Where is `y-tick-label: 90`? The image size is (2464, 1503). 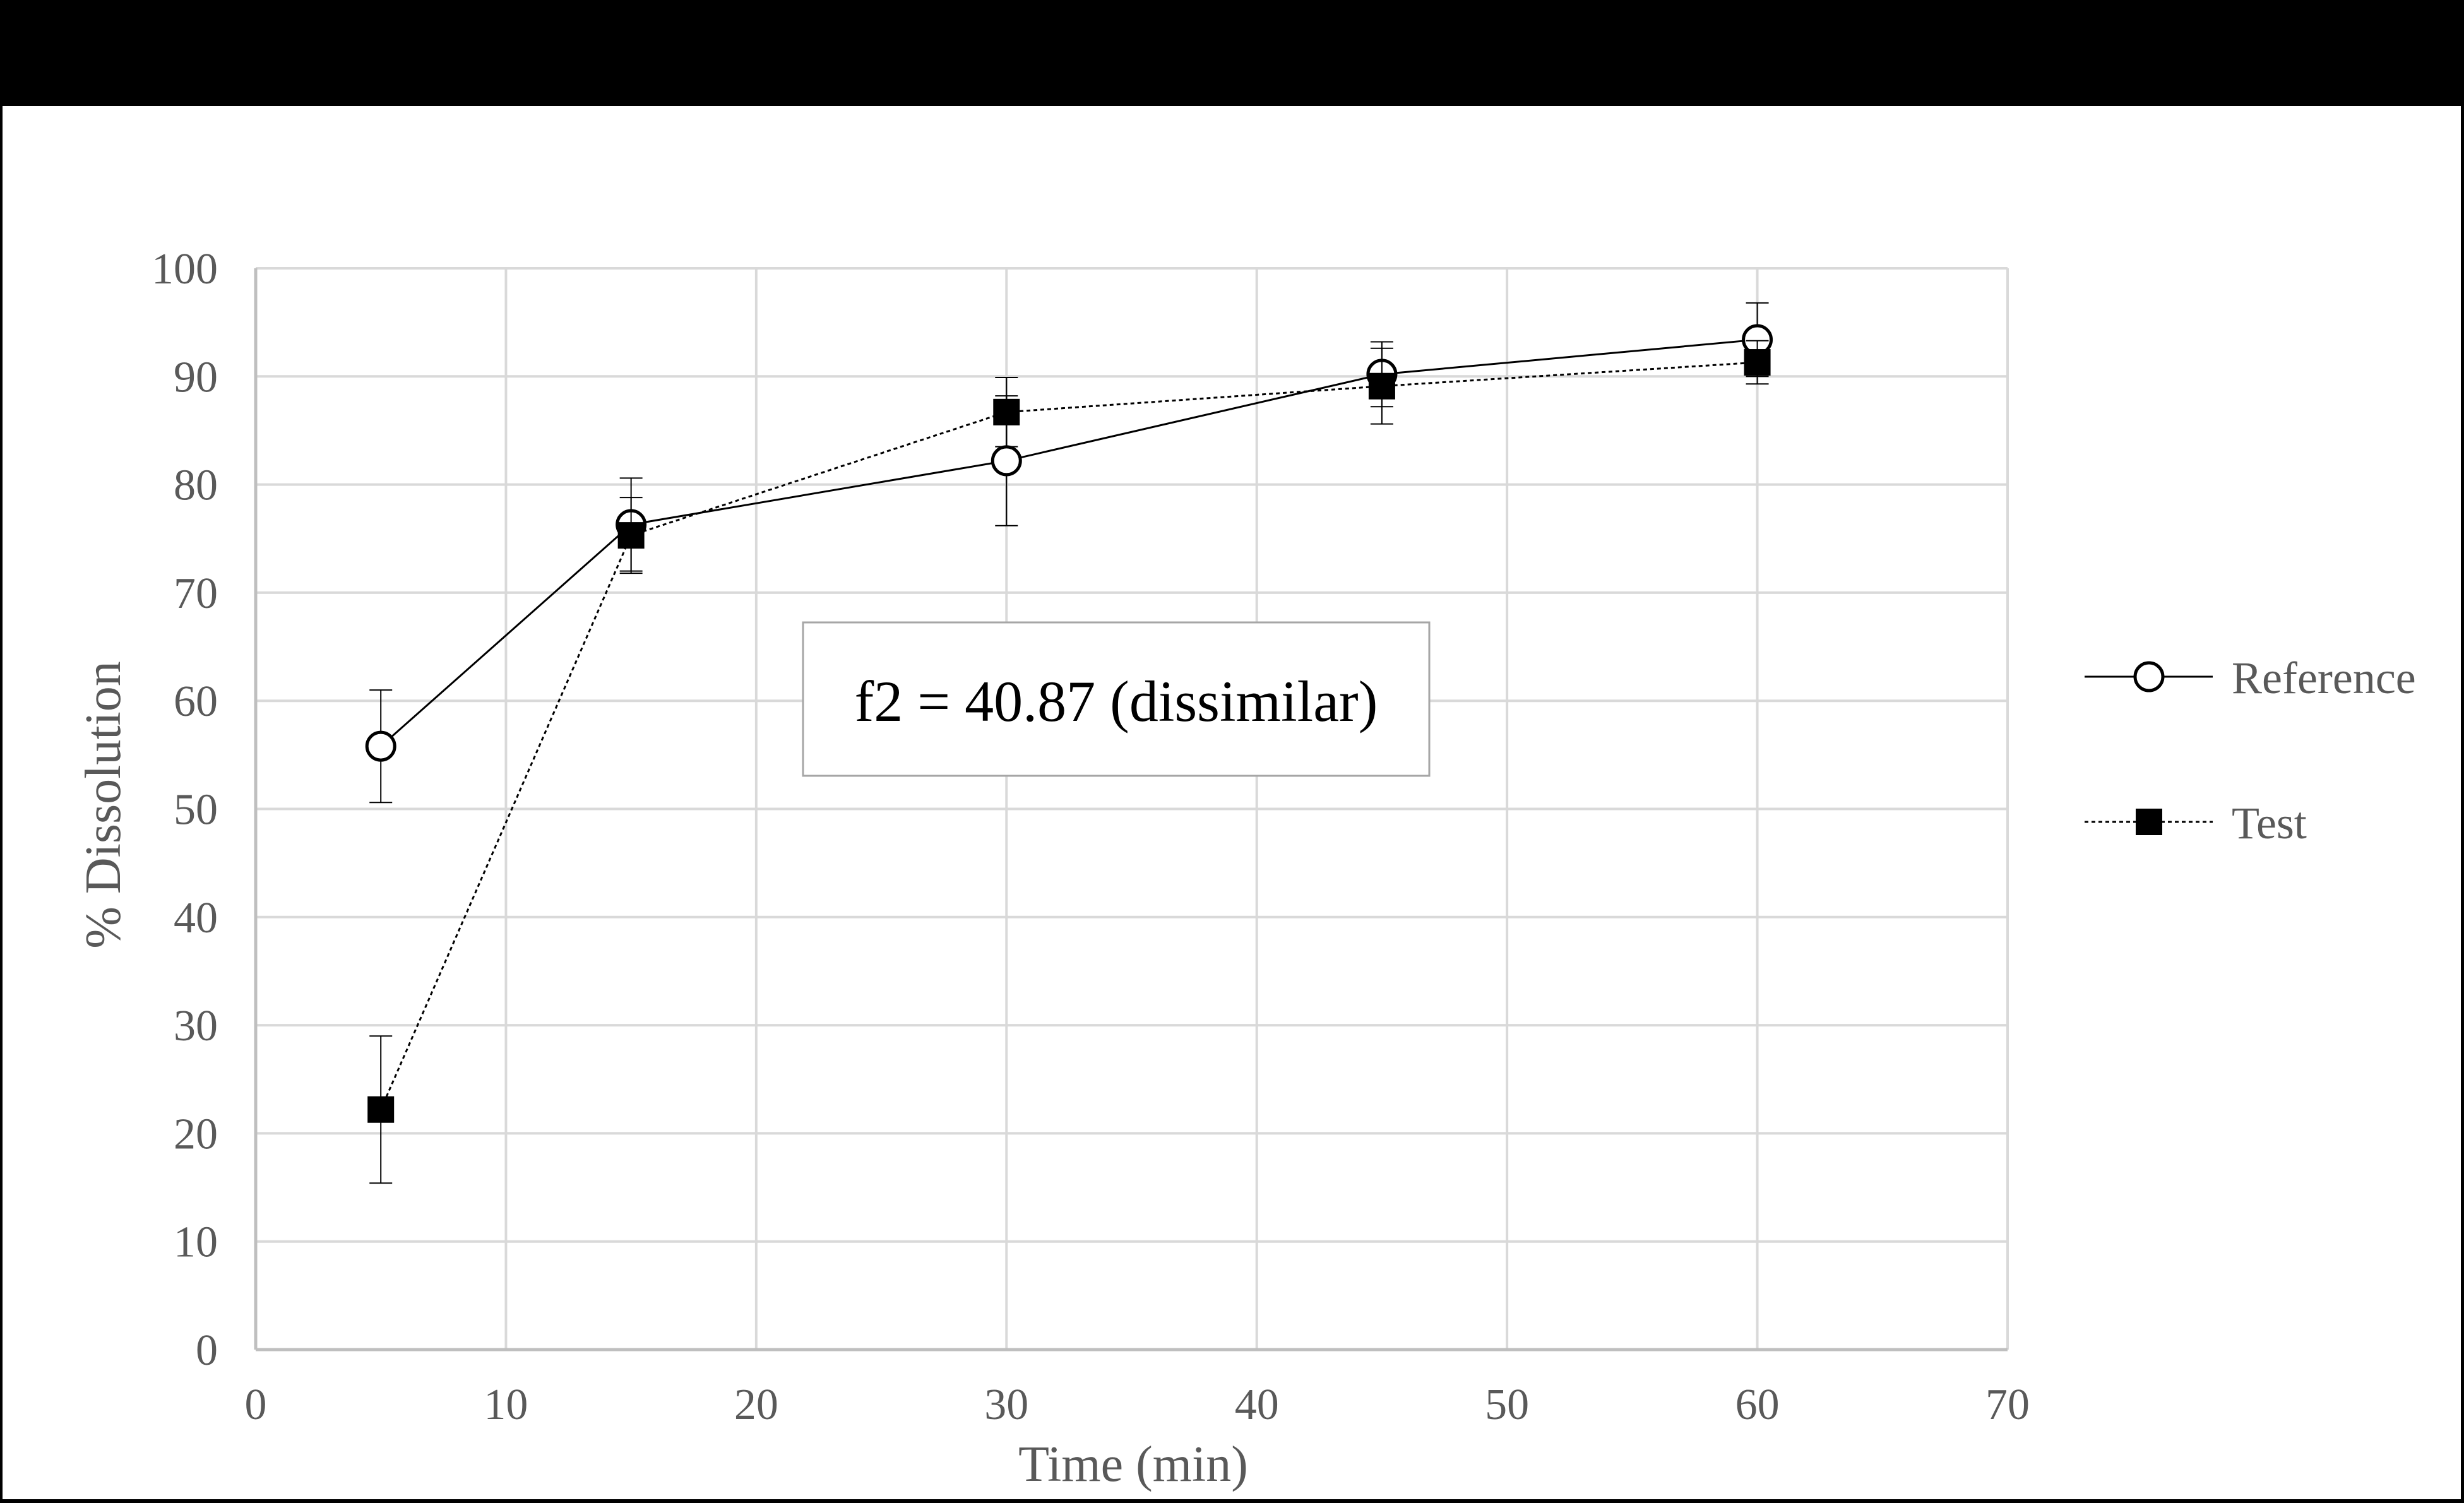 y-tick-label: 90 is located at coordinates (196, 377).